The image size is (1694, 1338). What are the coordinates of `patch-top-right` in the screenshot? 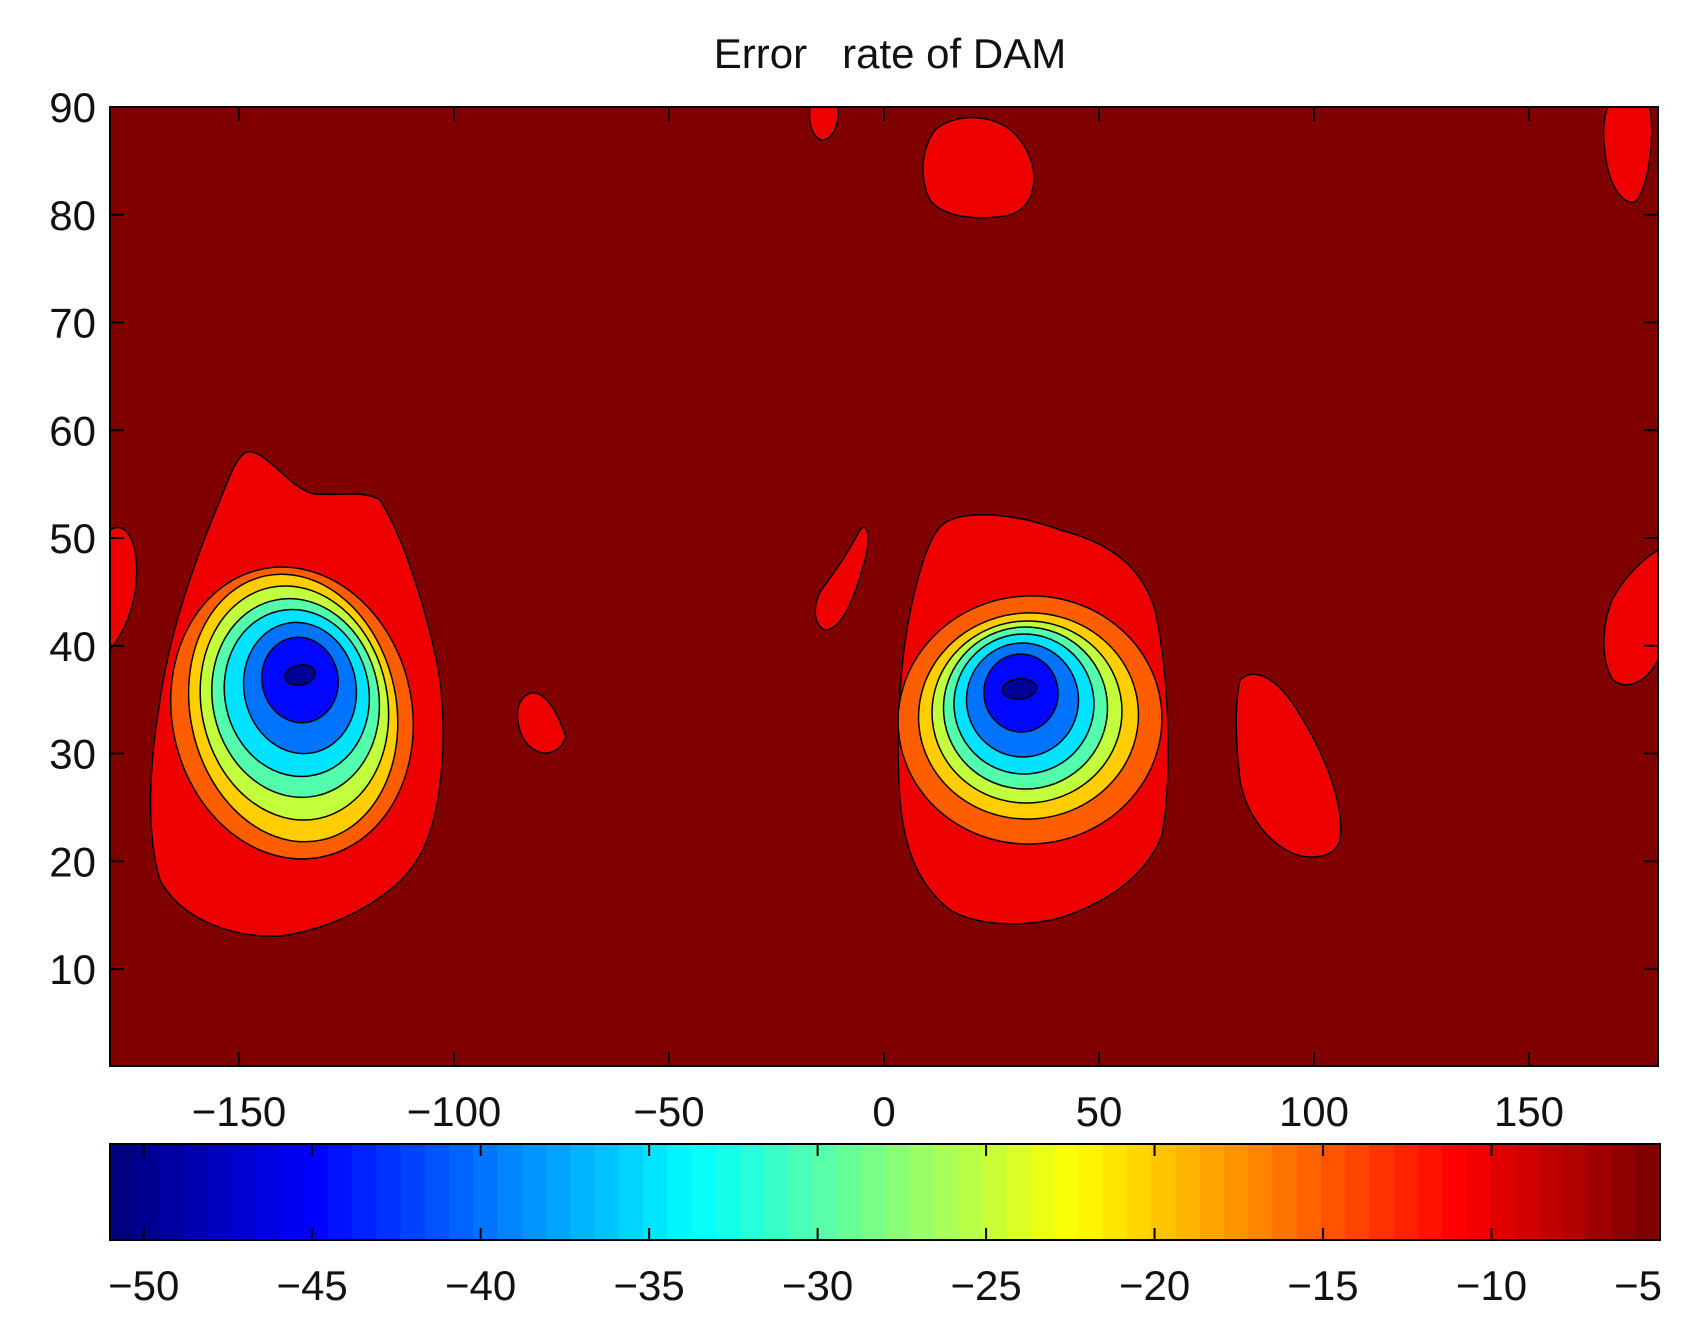 It's located at (1627, 155).